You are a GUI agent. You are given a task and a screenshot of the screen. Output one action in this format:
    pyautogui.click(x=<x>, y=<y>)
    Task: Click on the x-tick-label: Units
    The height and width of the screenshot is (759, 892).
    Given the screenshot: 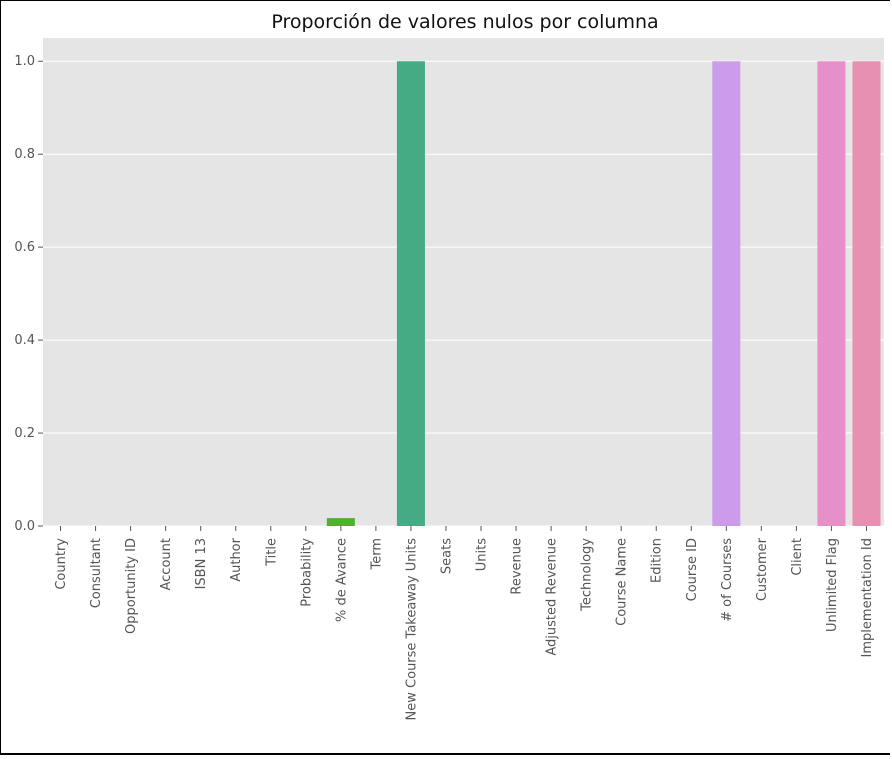 What is the action you would take?
    pyautogui.click(x=482, y=554)
    